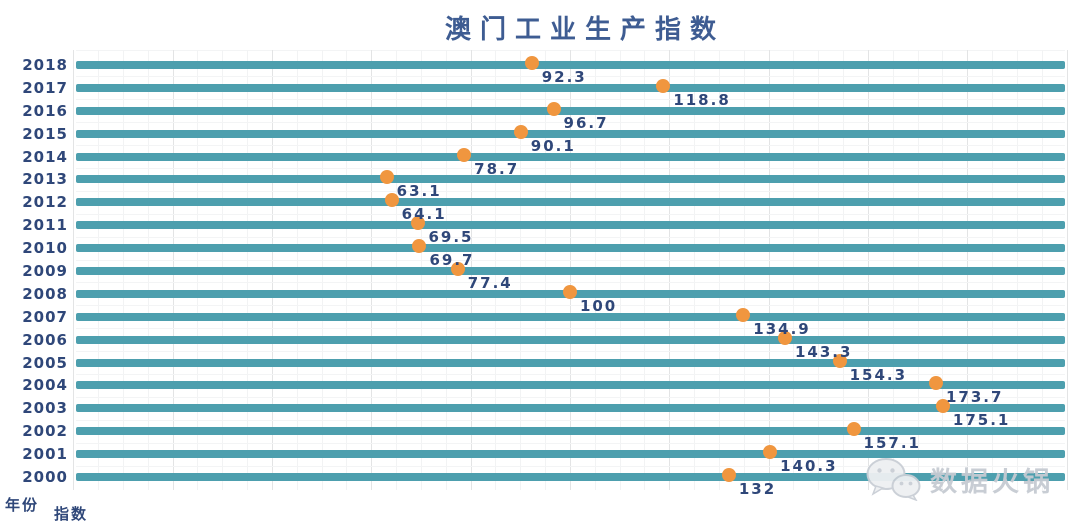 This screenshot has width=1080, height=532. What do you see at coordinates (45, 362) in the screenshot?
I see `year-label: 2005` at bounding box center [45, 362].